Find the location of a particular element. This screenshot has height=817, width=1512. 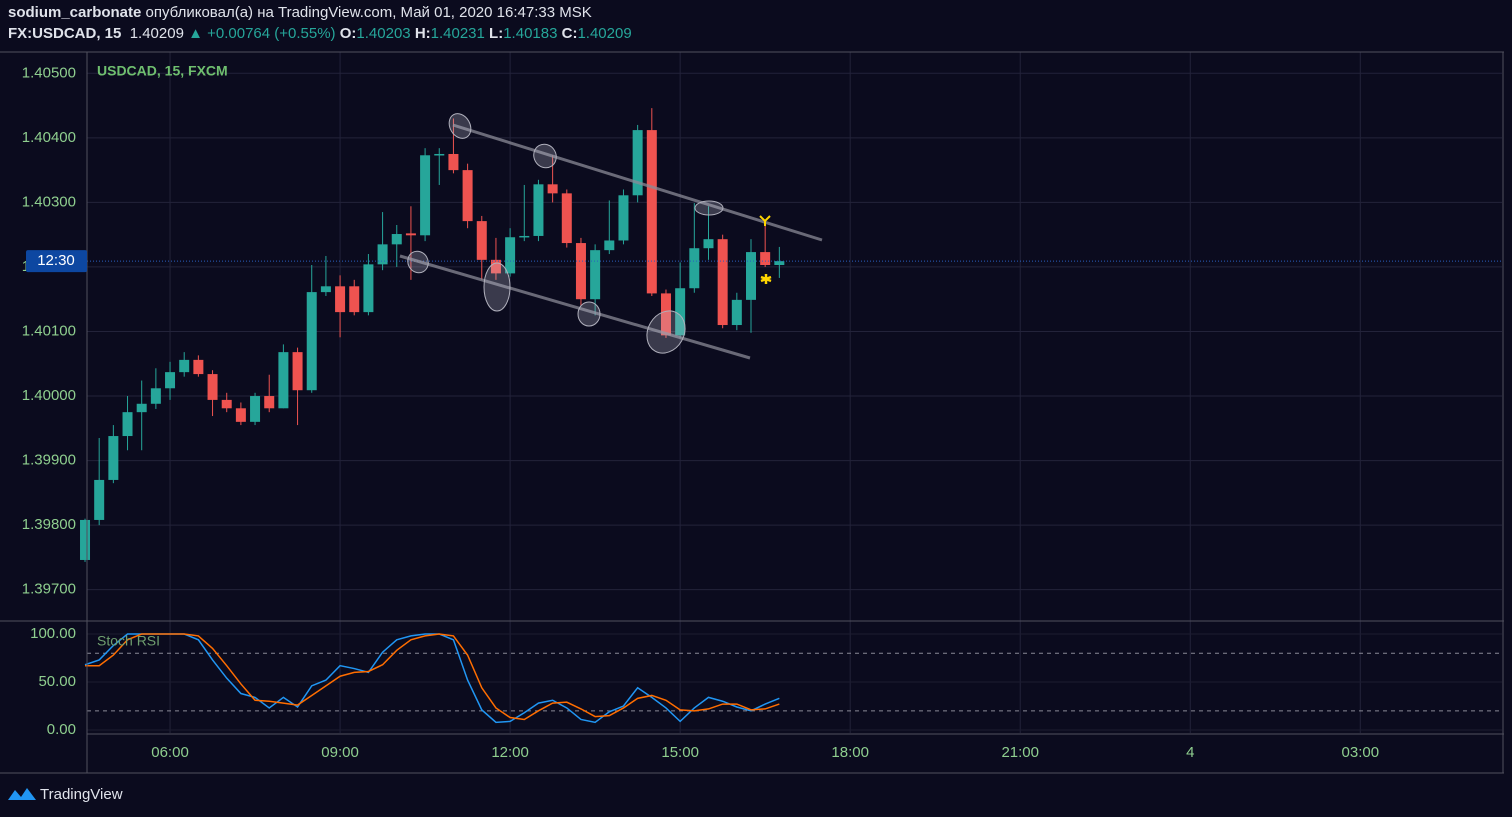

high: 1.40231 is located at coordinates (457, 33).